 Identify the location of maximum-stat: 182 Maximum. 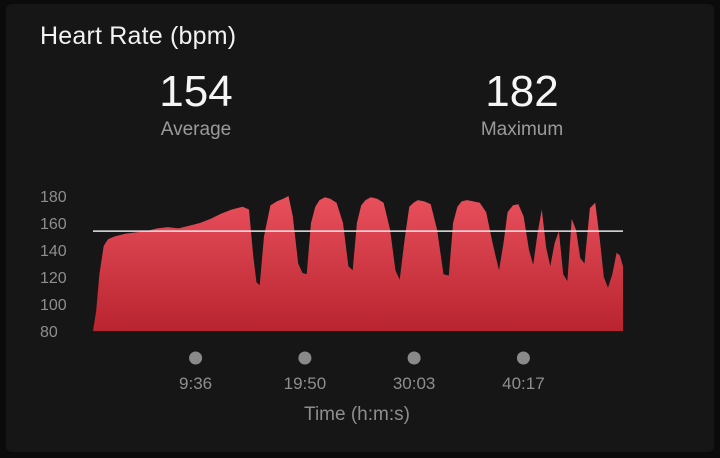
(522, 104).